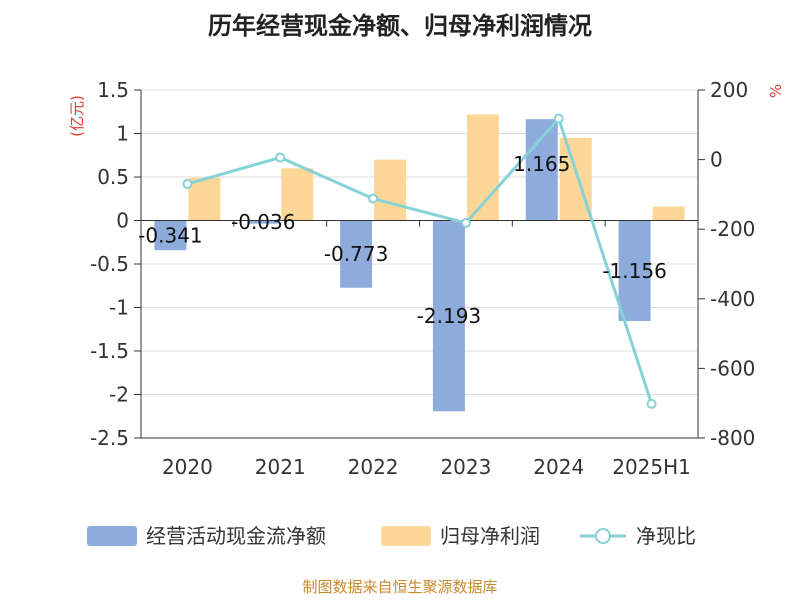 Image resolution: width=800 pixels, height=600 pixels. I want to click on left-tick-label: -0.5, so click(109, 264).